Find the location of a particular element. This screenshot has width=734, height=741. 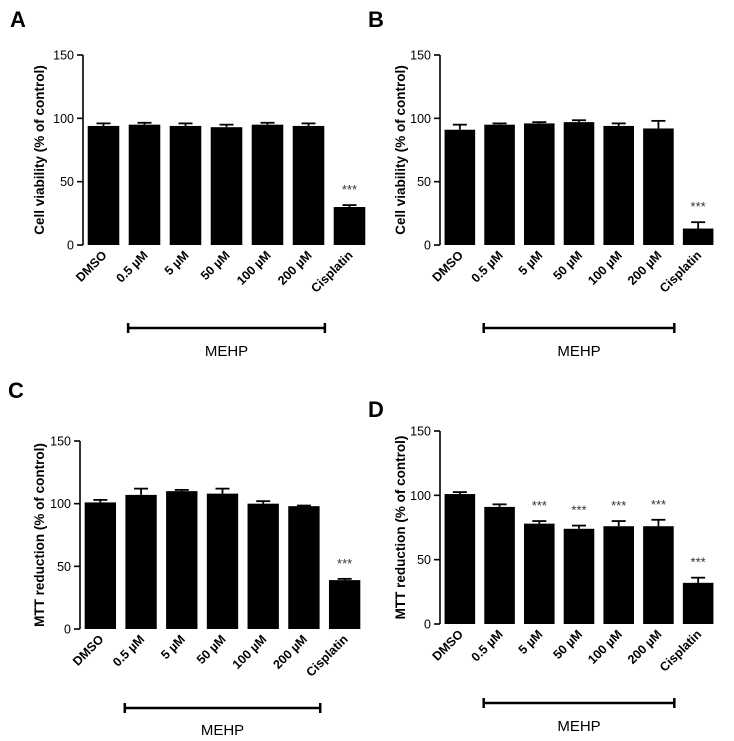

panel-letter: A is located at coordinates (18, 19).